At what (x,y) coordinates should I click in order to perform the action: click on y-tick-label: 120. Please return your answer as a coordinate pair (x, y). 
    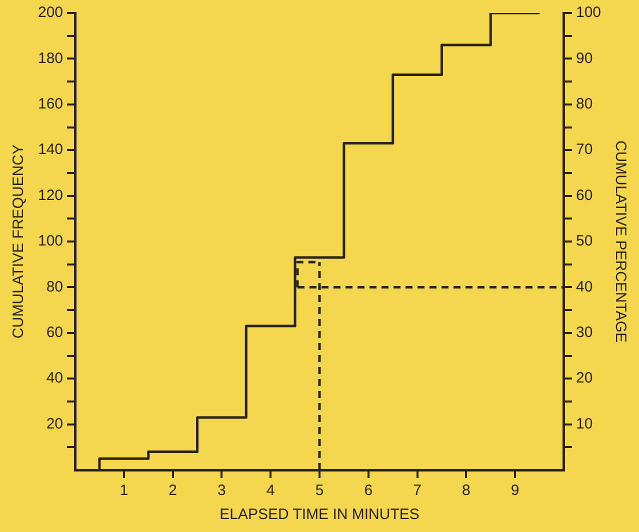
    Looking at the image, I should click on (51, 195).